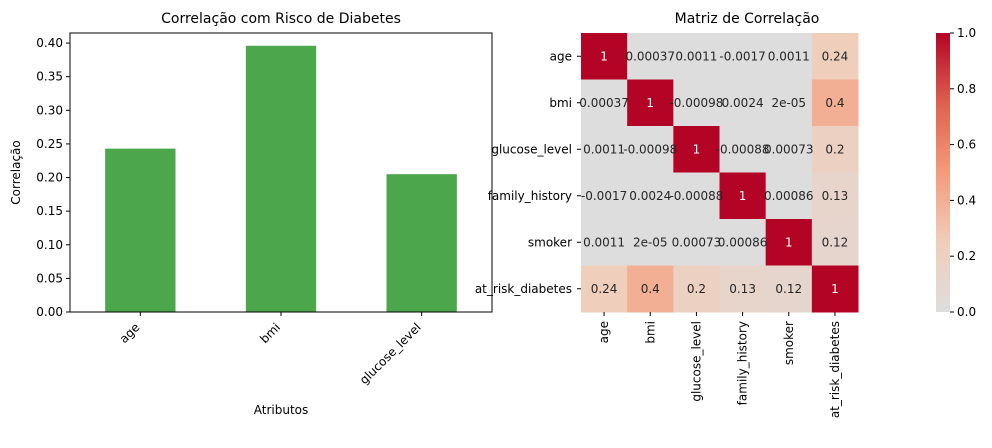  Describe the element at coordinates (49, 278) in the screenshot. I see `bar-ytick-label: 0.05` at that location.